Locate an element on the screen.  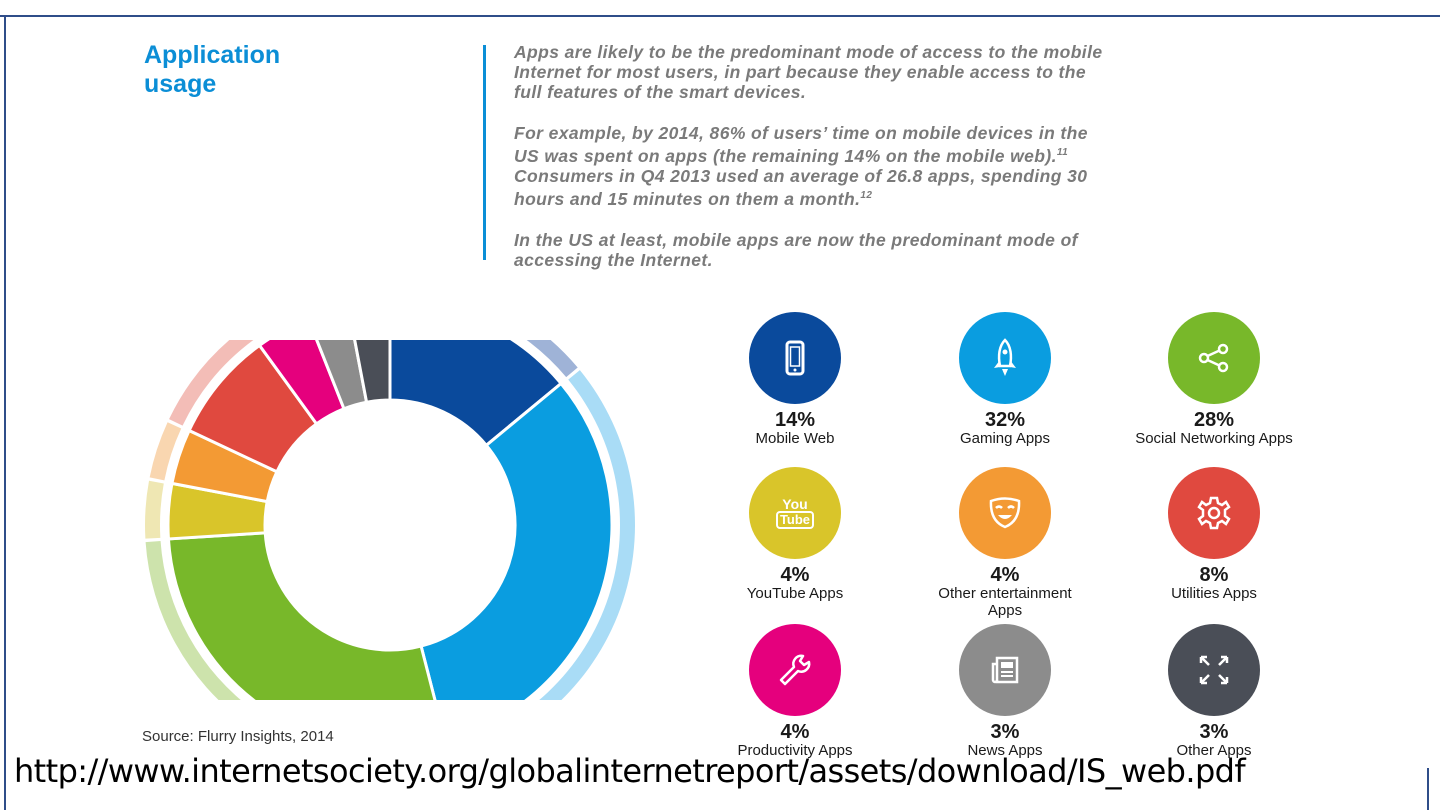
stat-percentage: 14% is located at coordinates (795, 420).